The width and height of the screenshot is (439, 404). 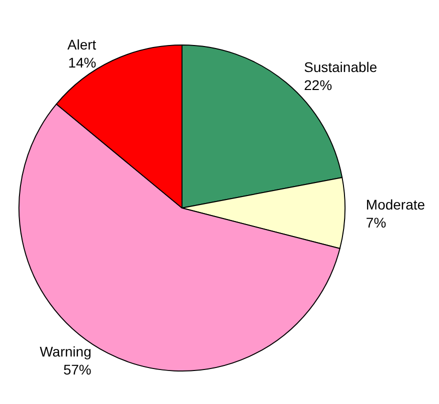 What do you see at coordinates (376, 222) in the screenshot?
I see `data-label: 7%` at bounding box center [376, 222].